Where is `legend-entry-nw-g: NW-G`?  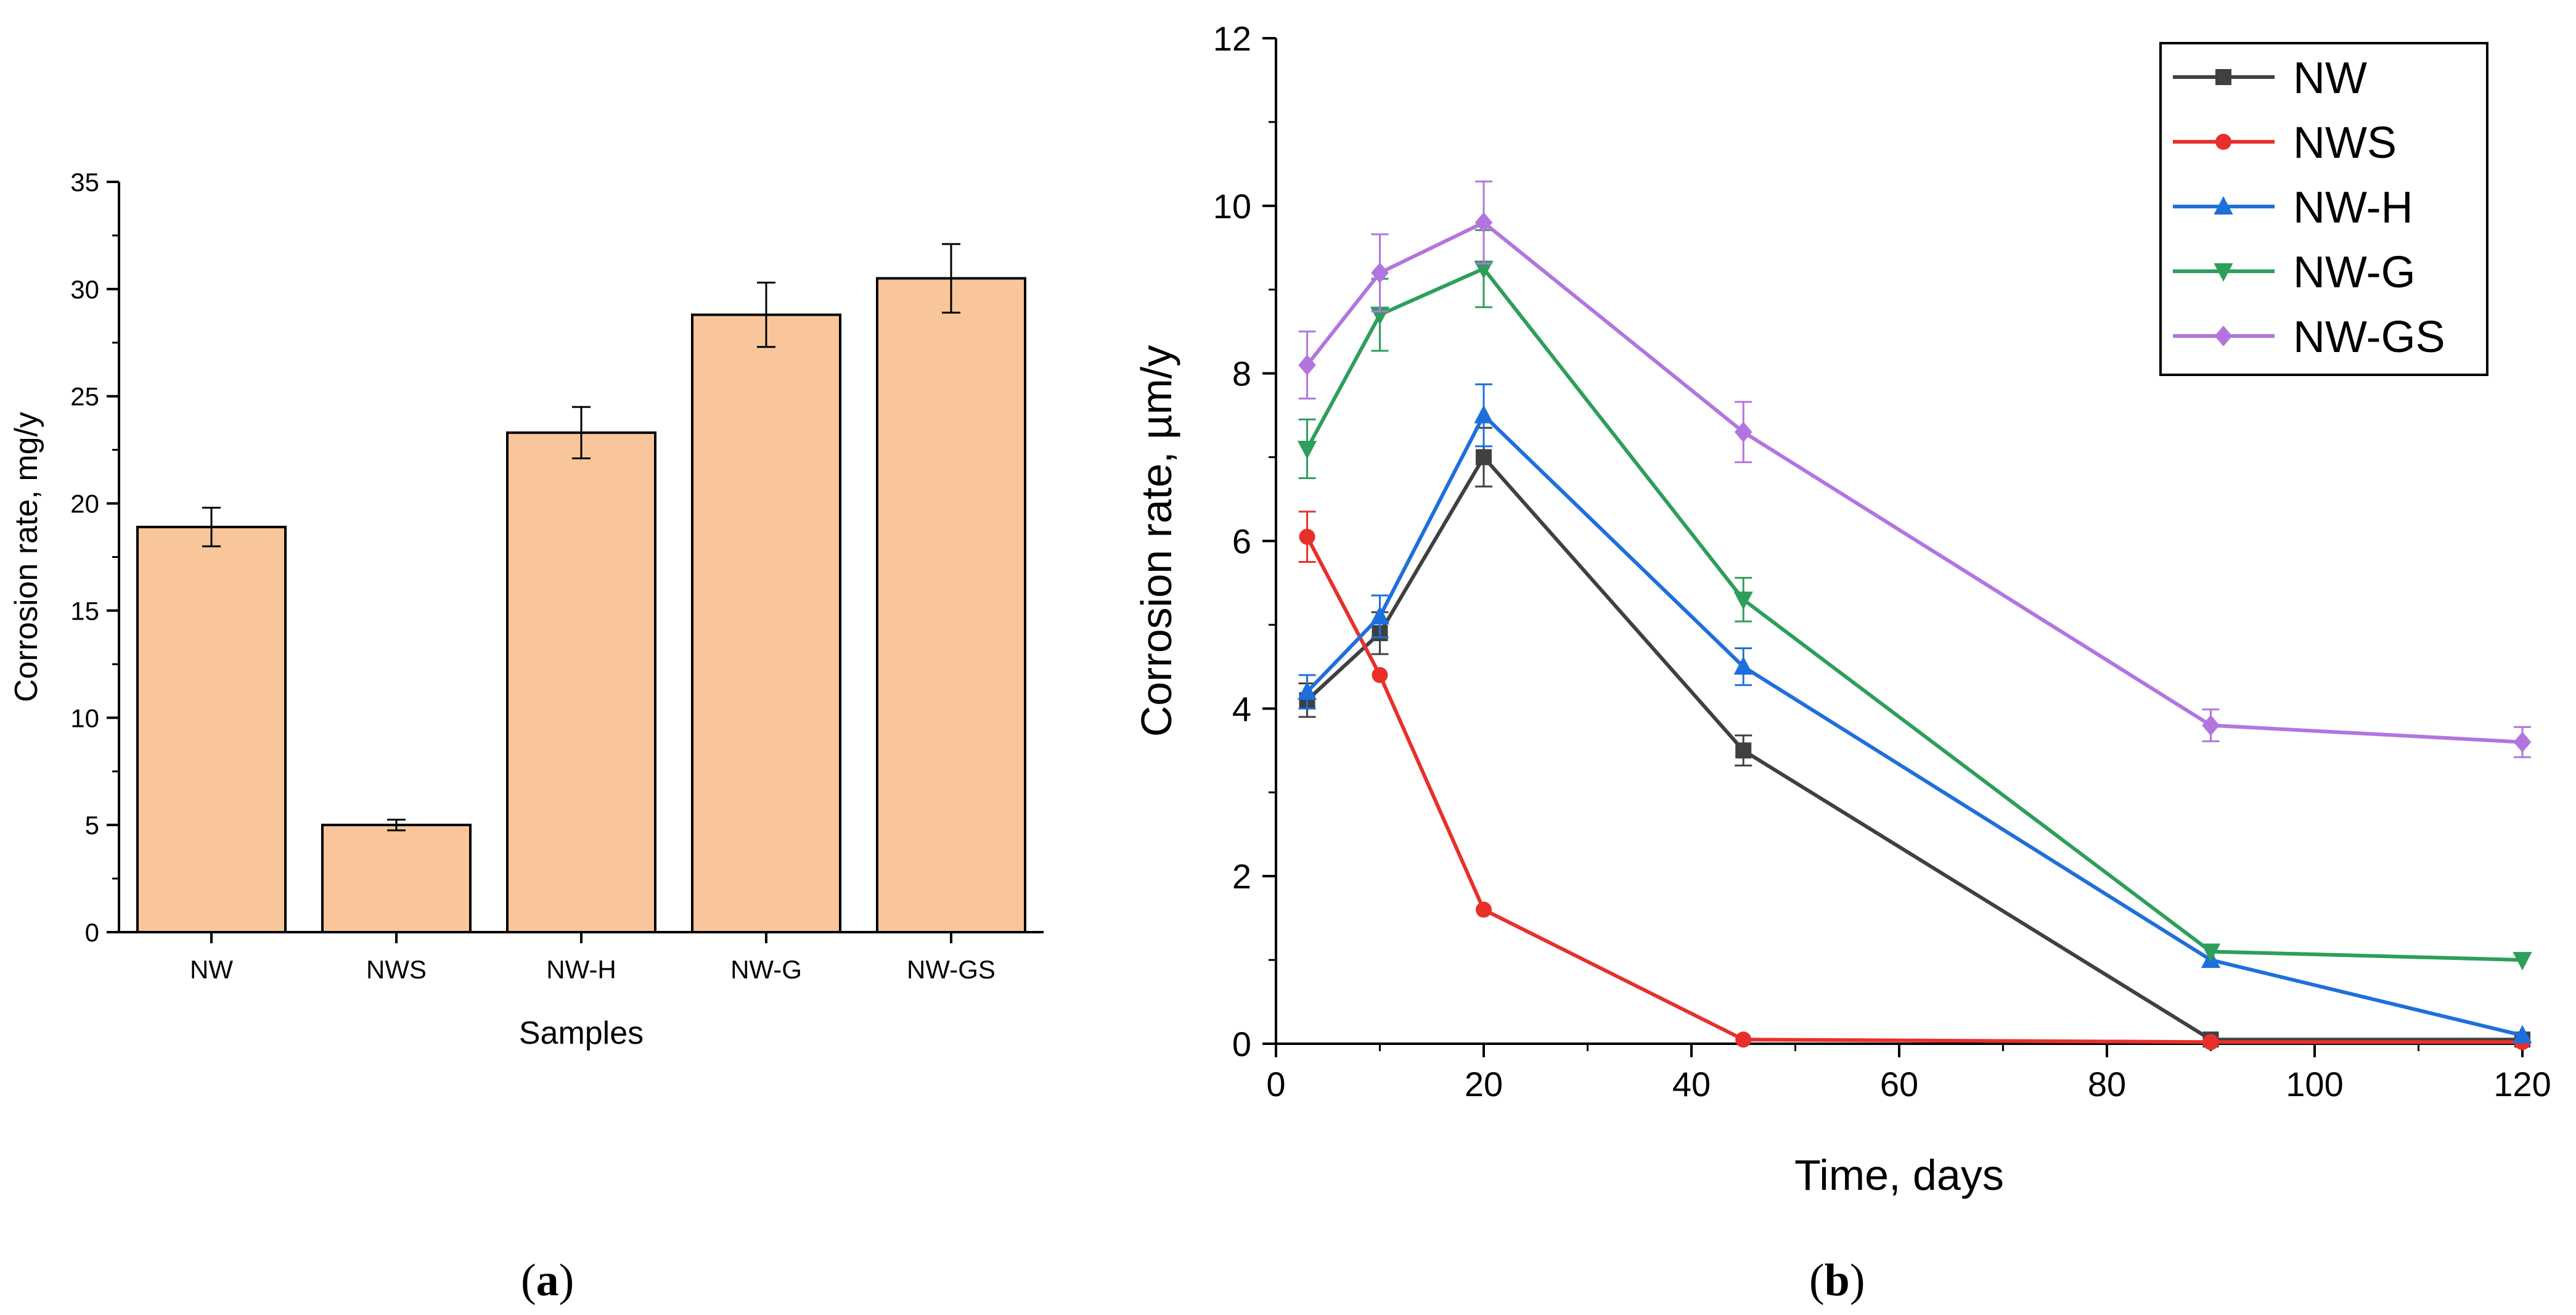 legend-entry-nw-g: NW-G is located at coordinates (2294, 272).